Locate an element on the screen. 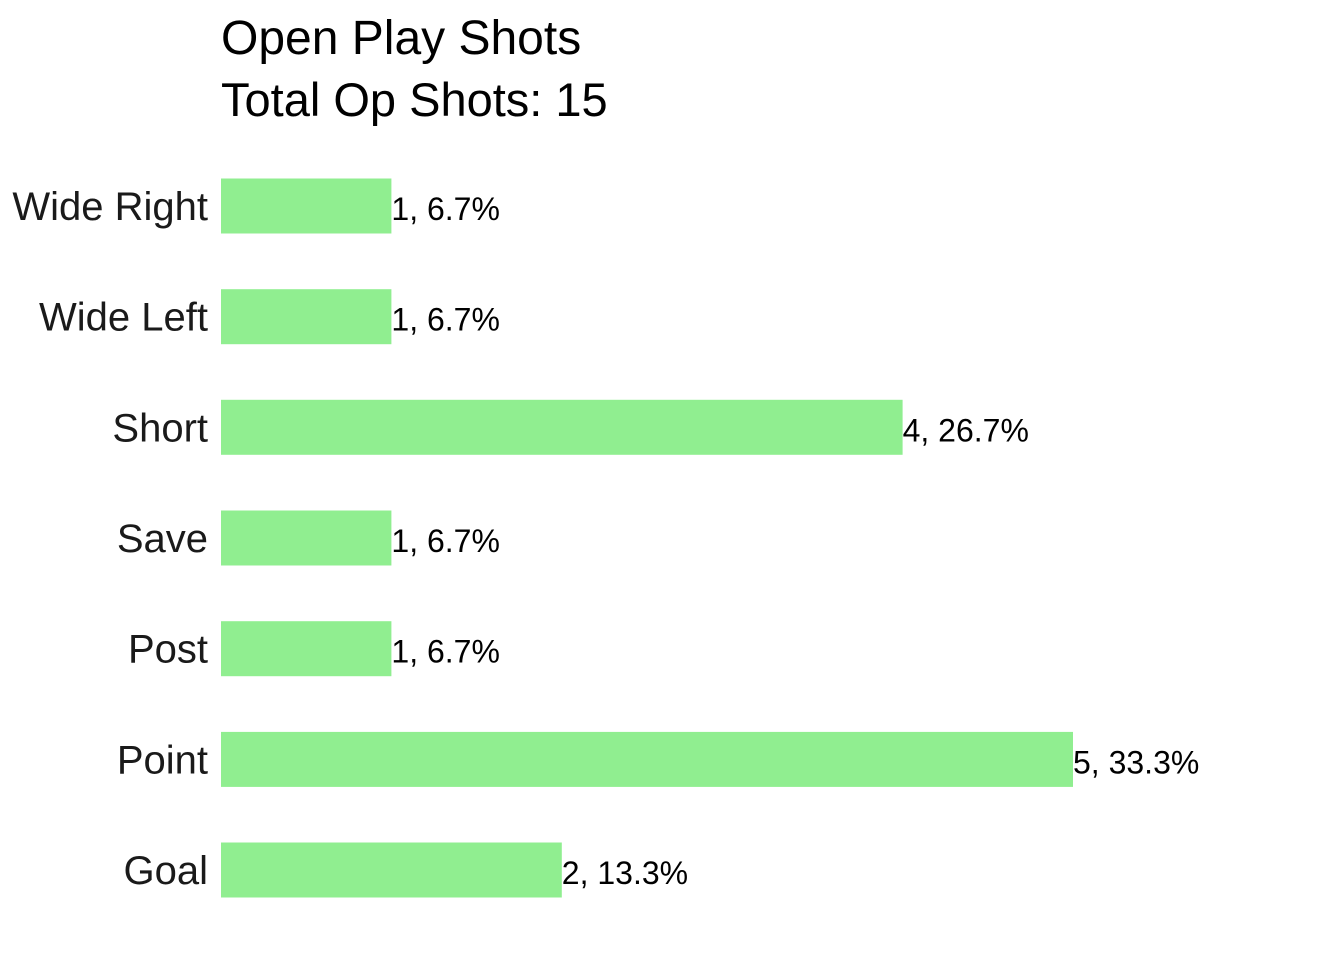 The image size is (1344, 960). bar-wide-left is located at coordinates (306, 317).